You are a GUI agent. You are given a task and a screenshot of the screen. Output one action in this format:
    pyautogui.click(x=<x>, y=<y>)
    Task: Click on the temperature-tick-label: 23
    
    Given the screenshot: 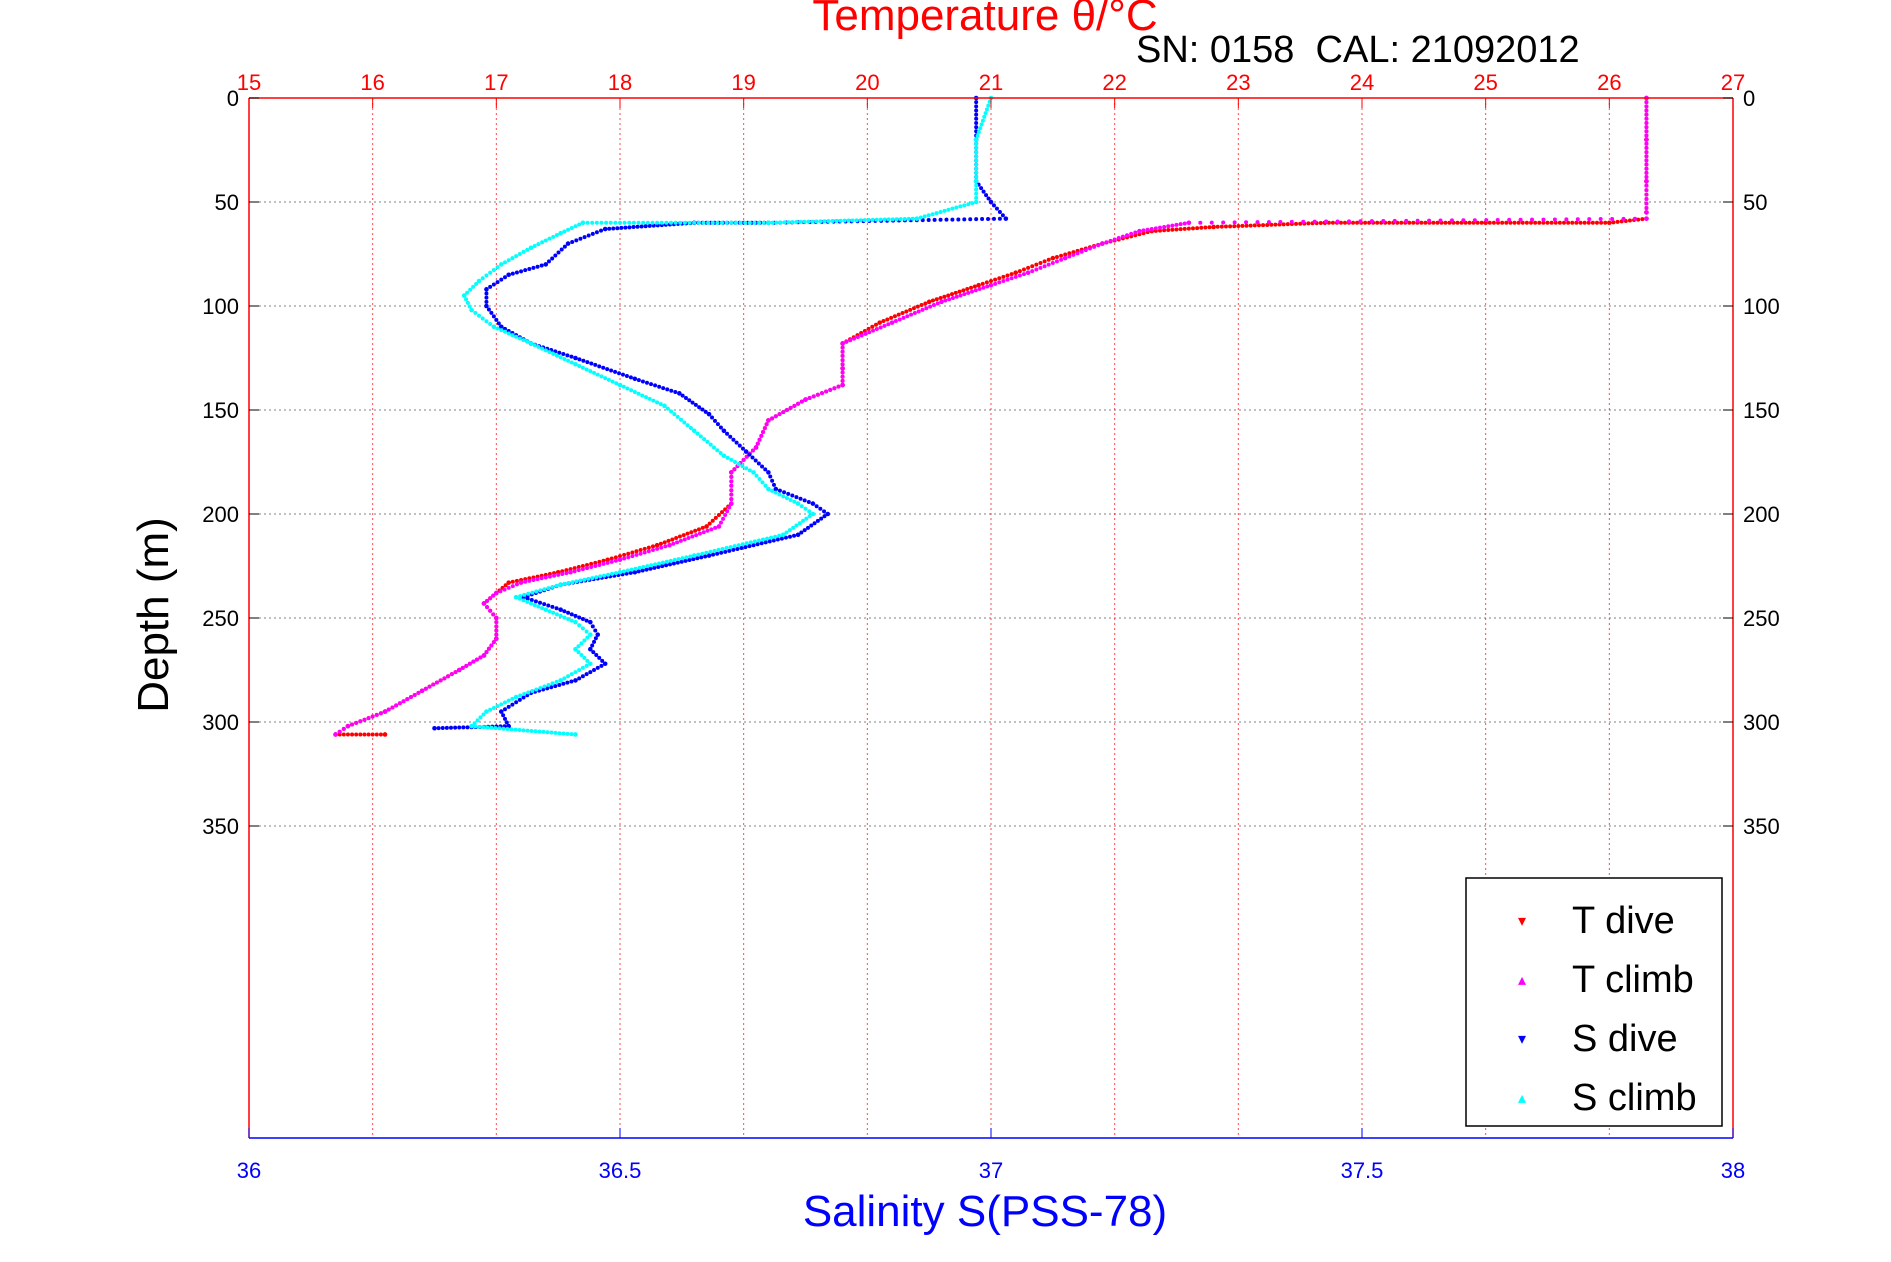 What is the action you would take?
    pyautogui.click(x=1238, y=82)
    